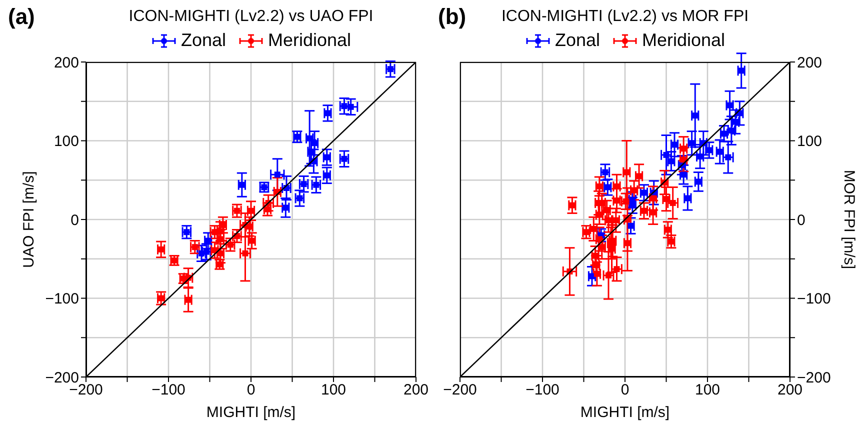 The width and height of the screenshot is (864, 423). I want to click on text: (b), so click(452, 17).